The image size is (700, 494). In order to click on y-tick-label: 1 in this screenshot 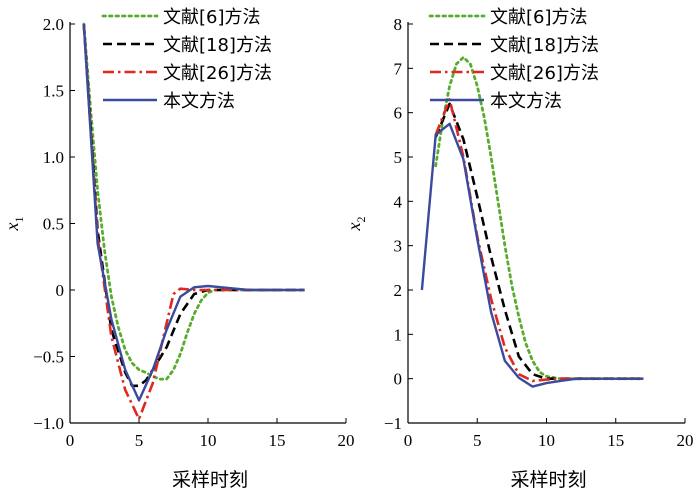, I will do `click(398, 334)`.